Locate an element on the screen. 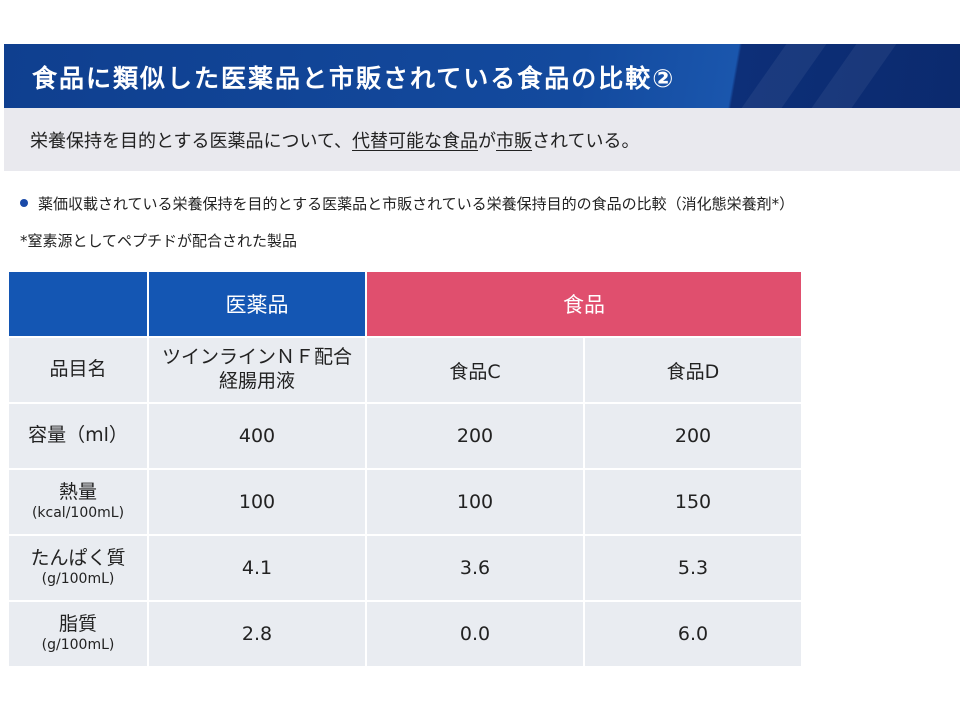 The height and width of the screenshot is (720, 960). row-label: たんぱく質 (g/100mL) is located at coordinates (78, 568).